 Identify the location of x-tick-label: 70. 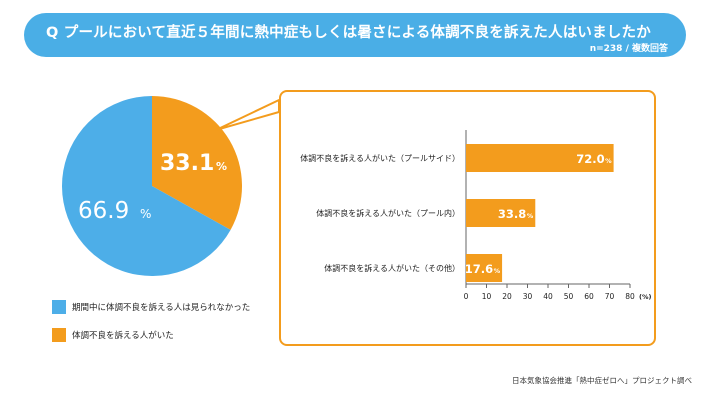
(610, 296).